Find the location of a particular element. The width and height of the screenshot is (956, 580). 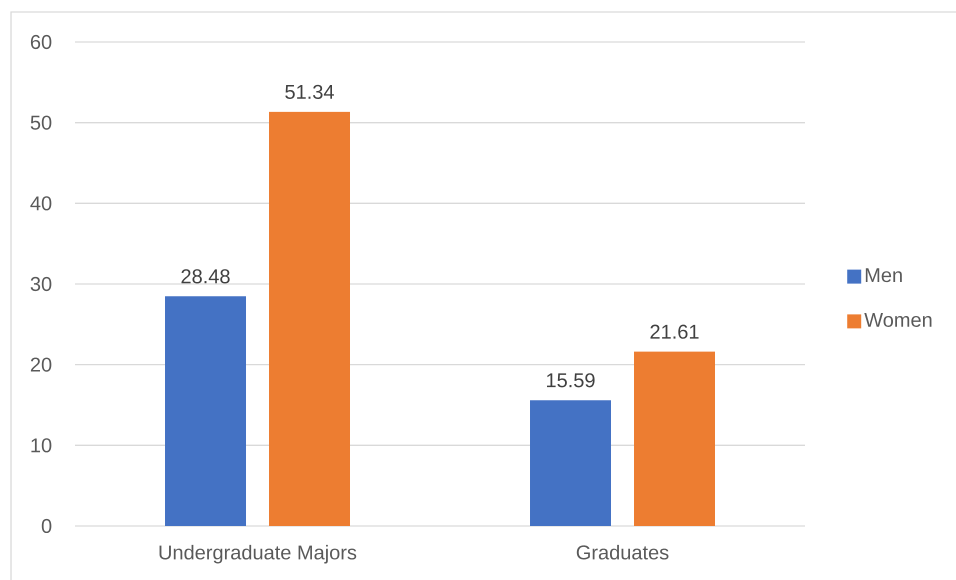

y-tick-label: 30 is located at coordinates (41, 284).